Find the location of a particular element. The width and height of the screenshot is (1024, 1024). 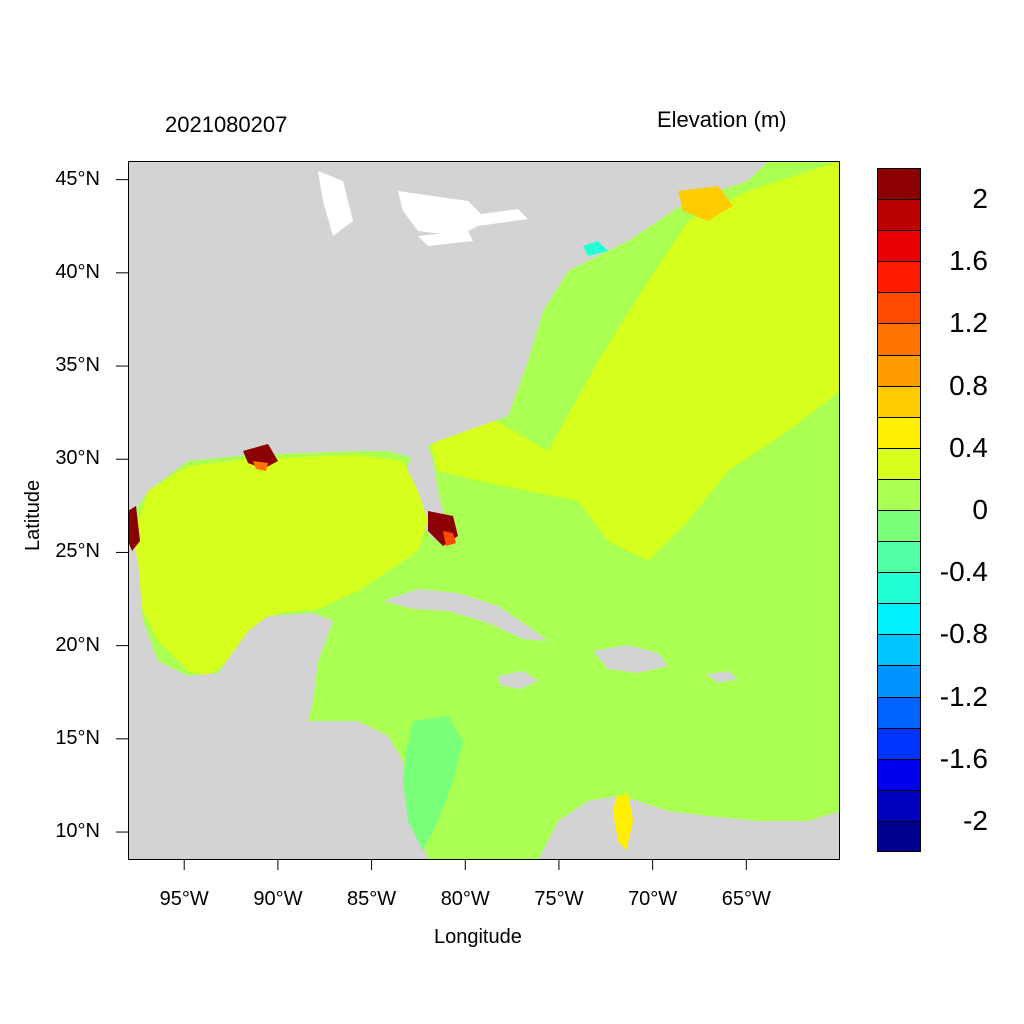

maracaibo-high is located at coordinates (623, 822).